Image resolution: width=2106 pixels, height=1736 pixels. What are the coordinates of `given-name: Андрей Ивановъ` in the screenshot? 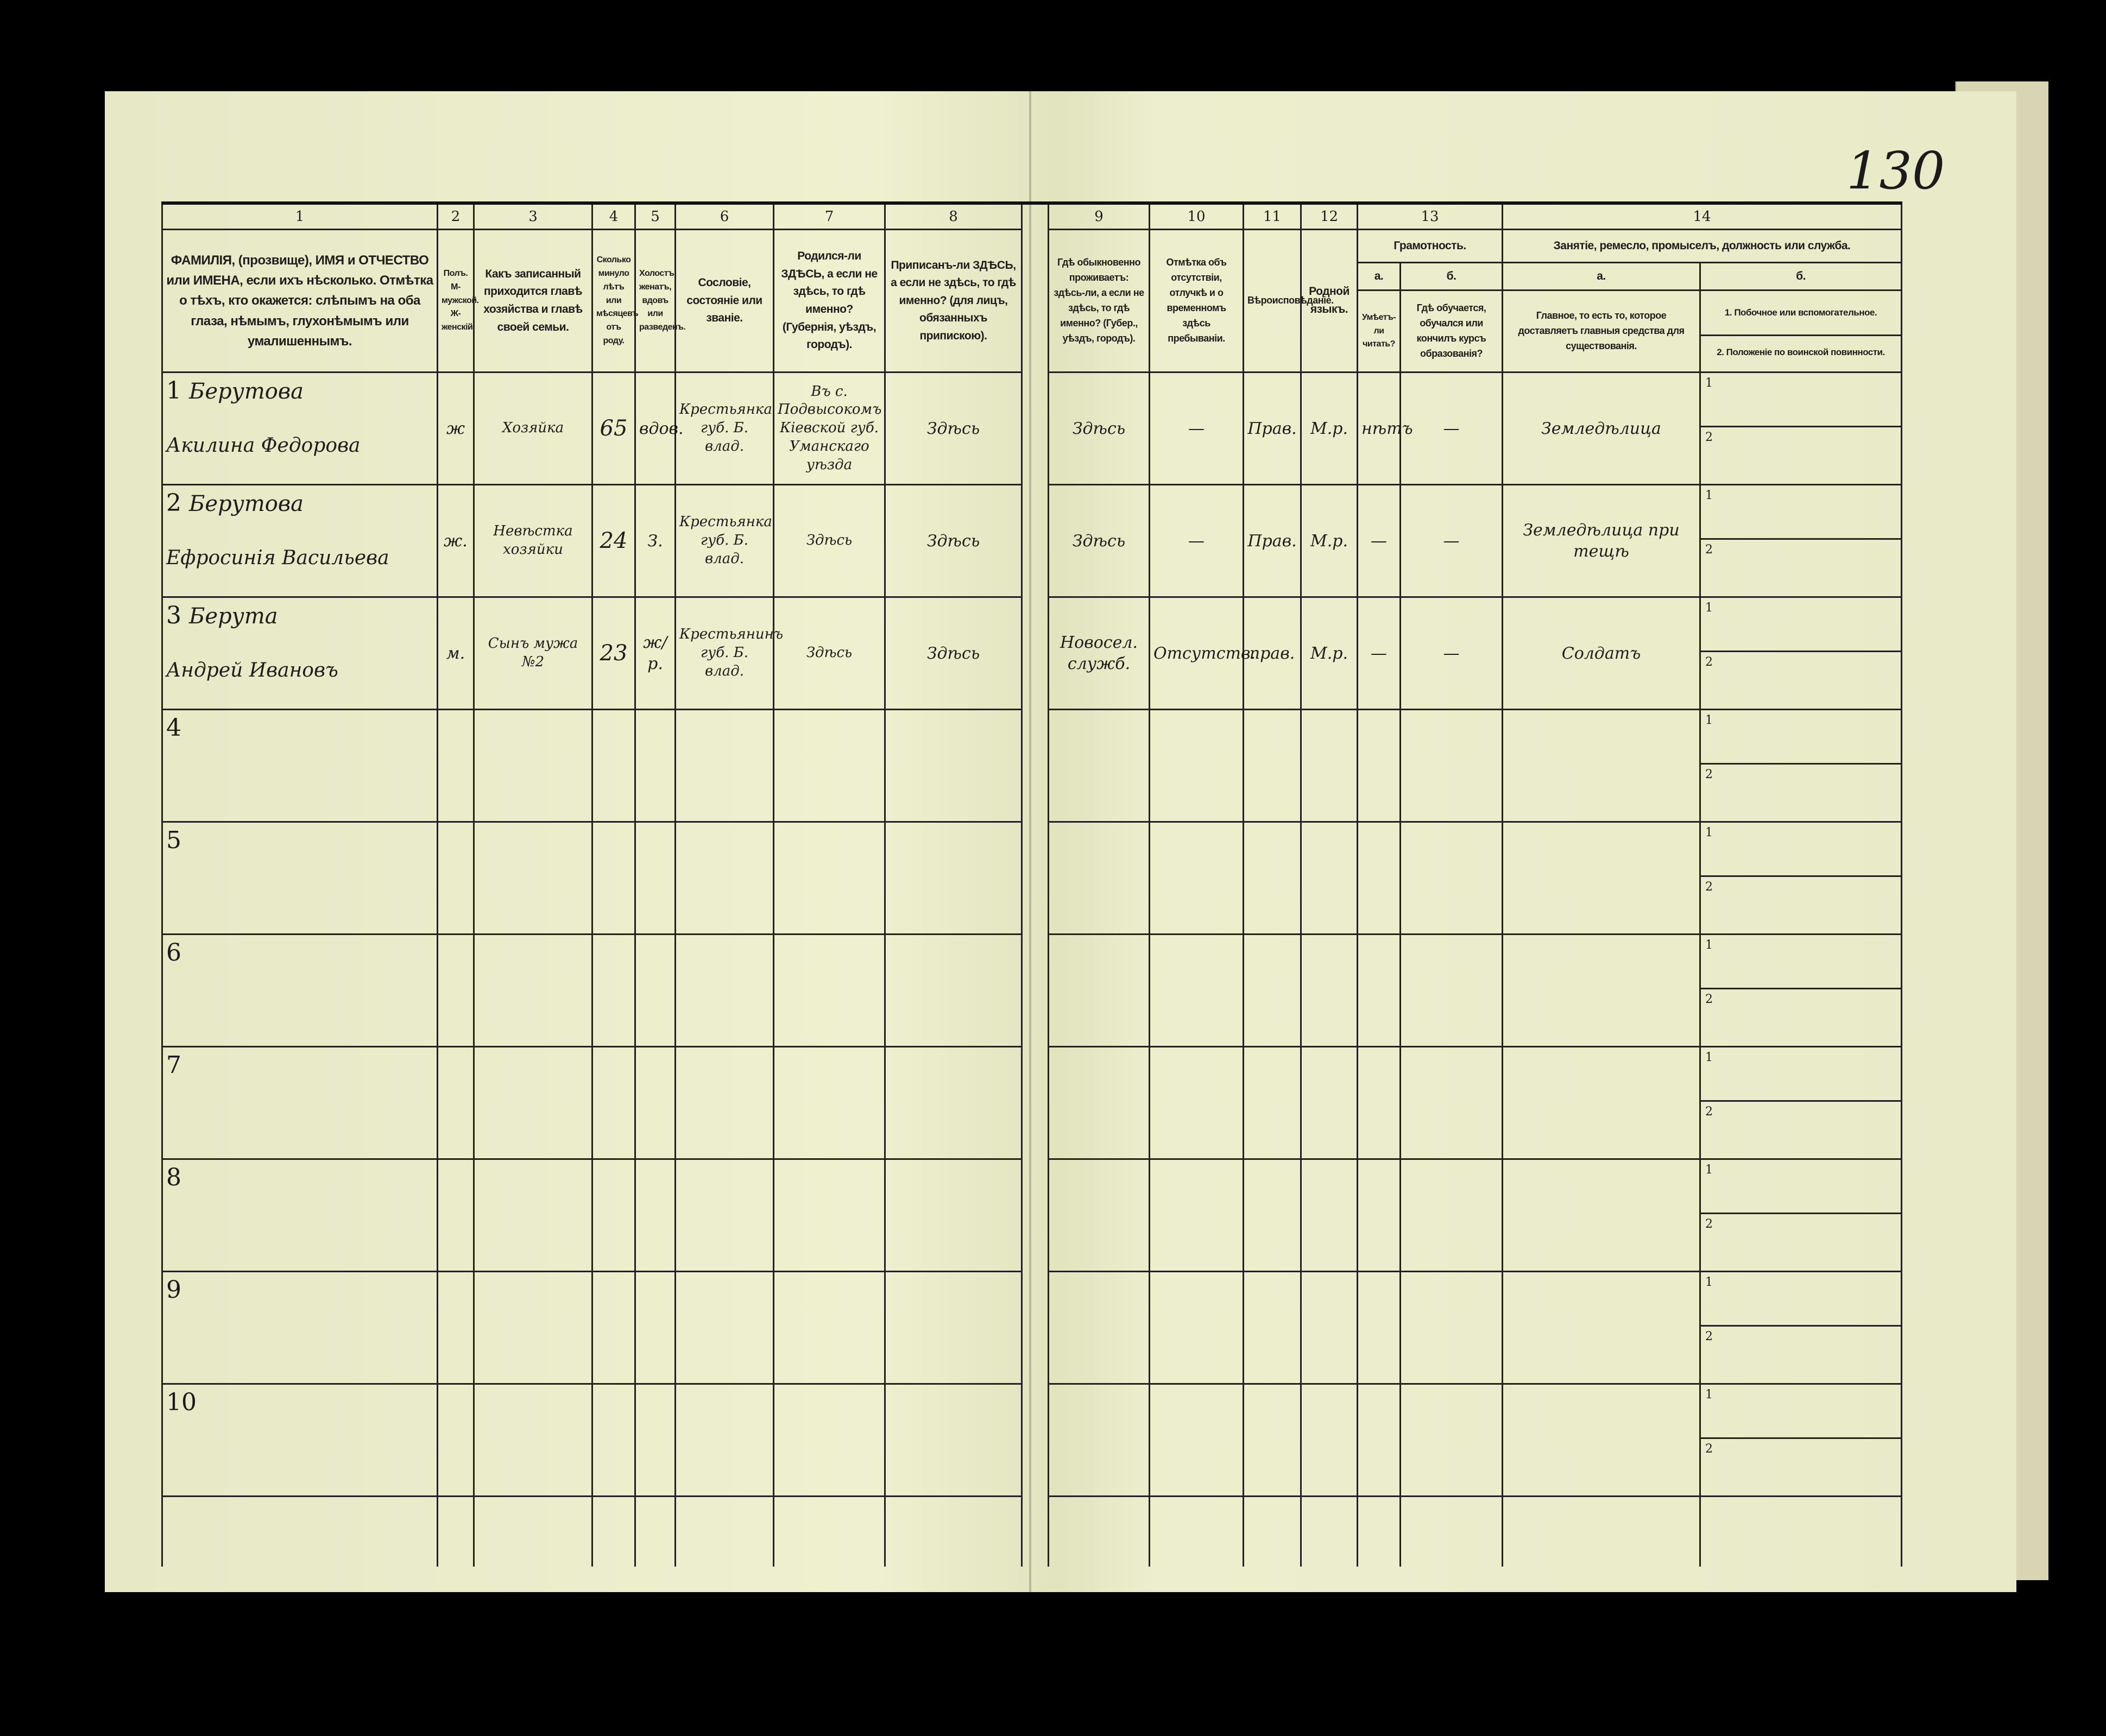 It's located at (252, 670).